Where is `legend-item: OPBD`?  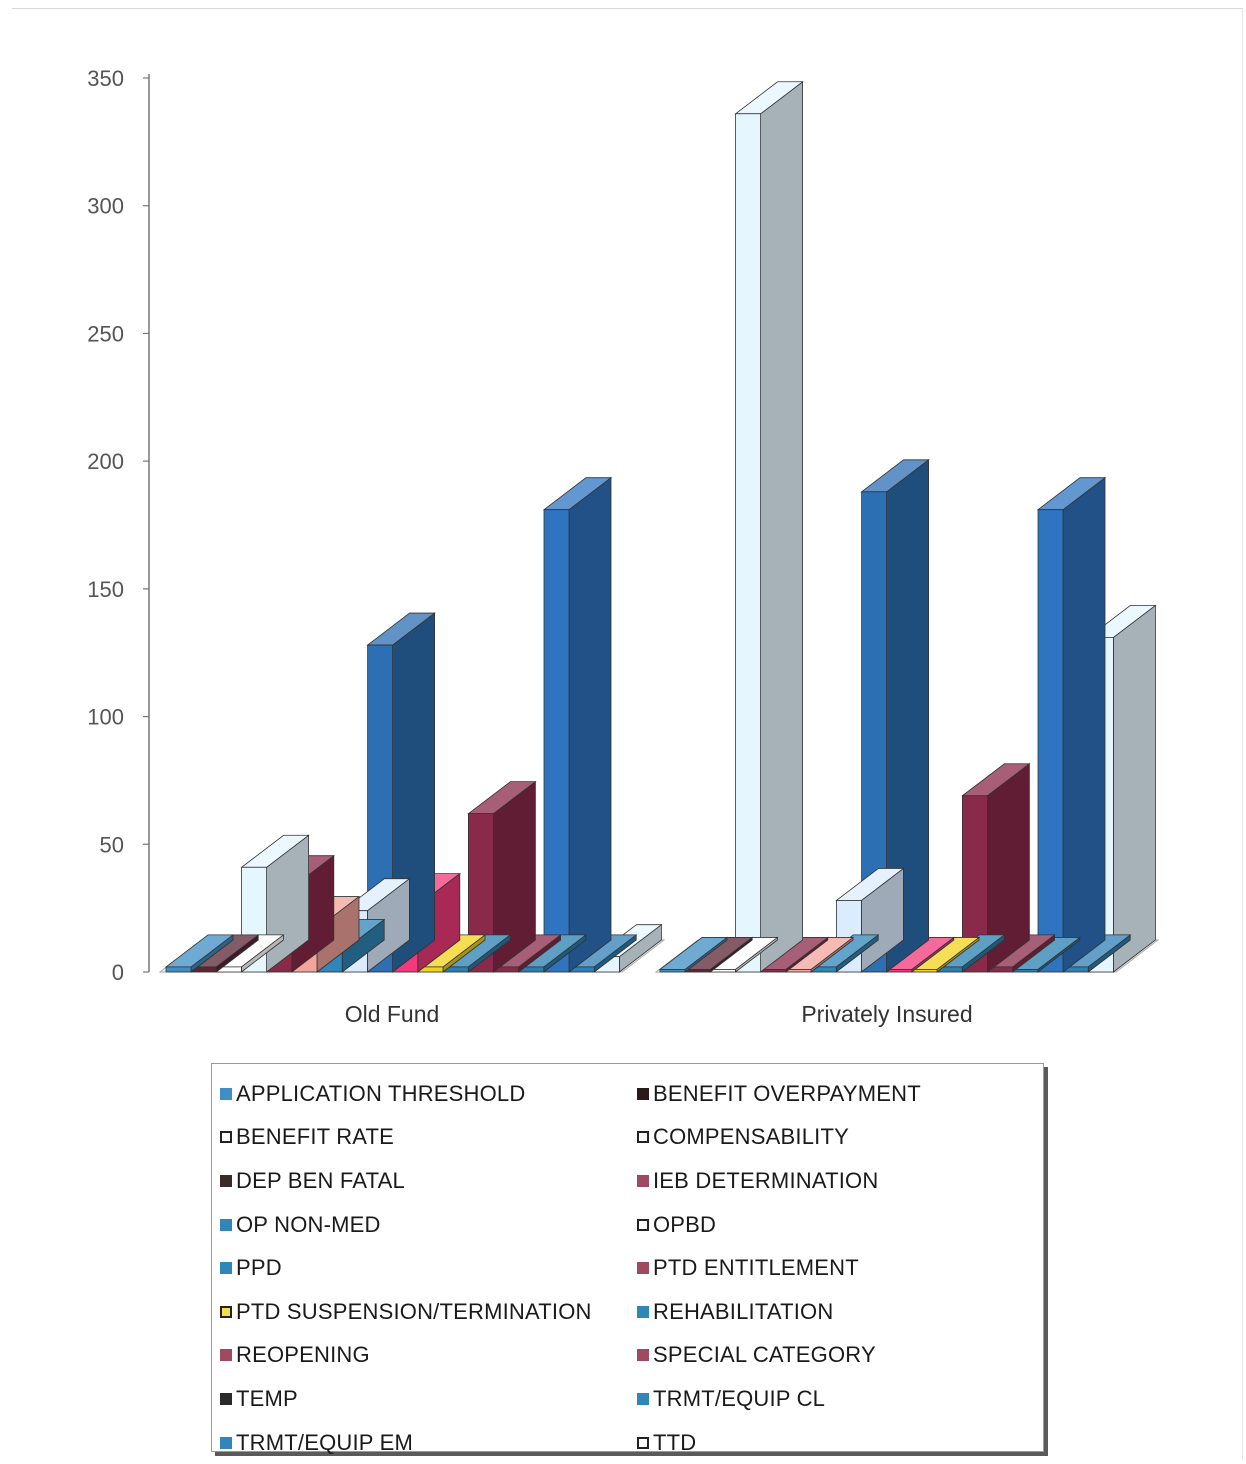 legend-item: OPBD is located at coordinates (838, 1225).